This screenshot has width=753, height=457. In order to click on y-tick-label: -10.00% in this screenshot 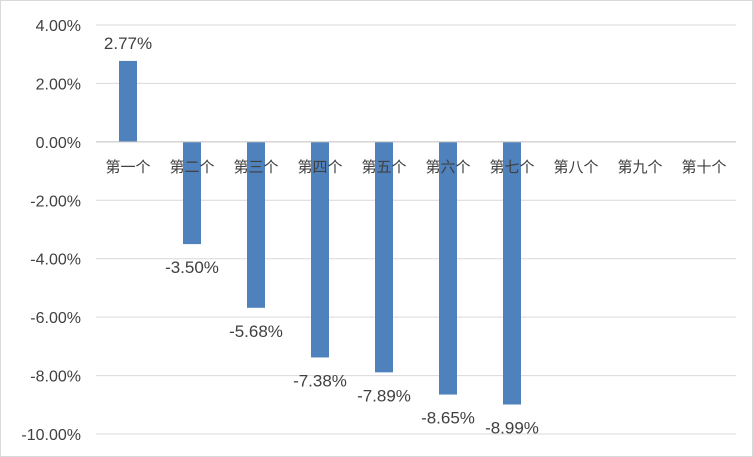, I will do `click(51, 435)`.